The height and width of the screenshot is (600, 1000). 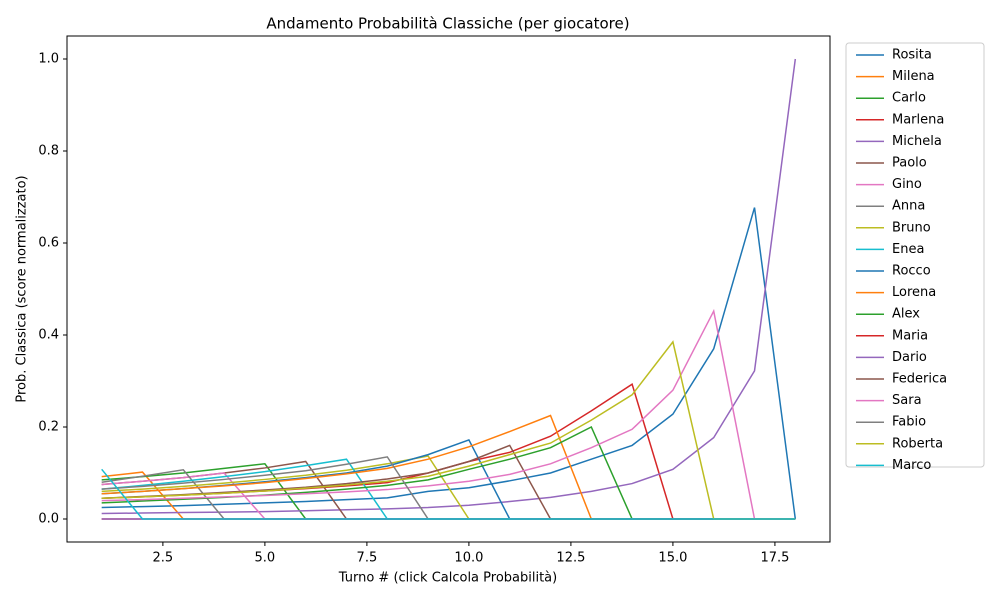 I want to click on x-tick-label: 12.5, so click(x=570, y=558).